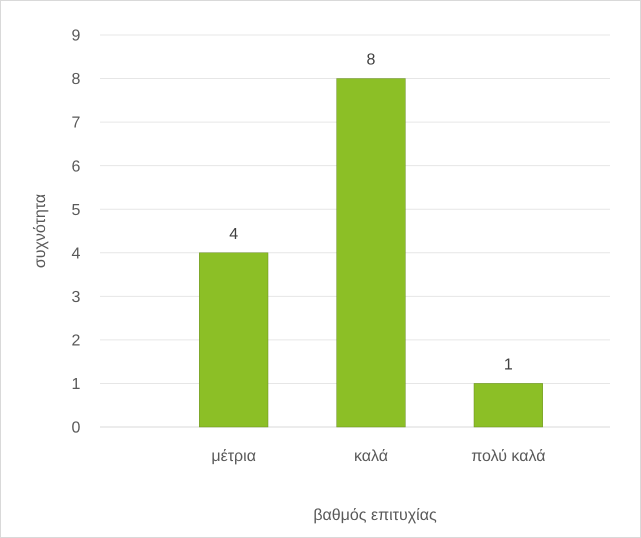 The width and height of the screenshot is (641, 538). What do you see at coordinates (76, 79) in the screenshot?
I see `y-tick-label: 8` at bounding box center [76, 79].